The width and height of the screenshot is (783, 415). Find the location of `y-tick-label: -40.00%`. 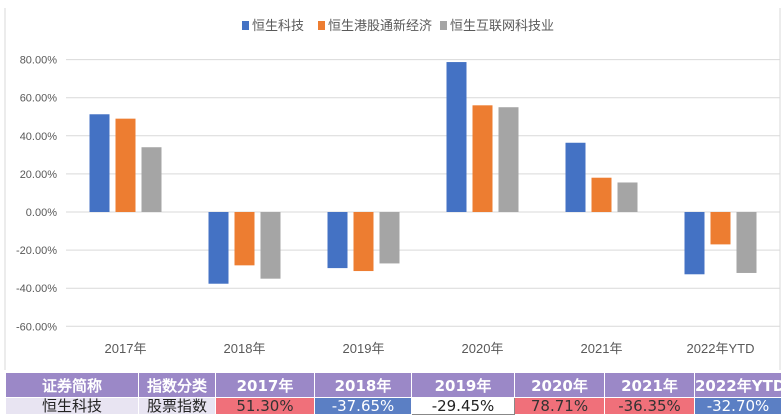

y-tick-label: -40.00% is located at coordinates (36, 289).